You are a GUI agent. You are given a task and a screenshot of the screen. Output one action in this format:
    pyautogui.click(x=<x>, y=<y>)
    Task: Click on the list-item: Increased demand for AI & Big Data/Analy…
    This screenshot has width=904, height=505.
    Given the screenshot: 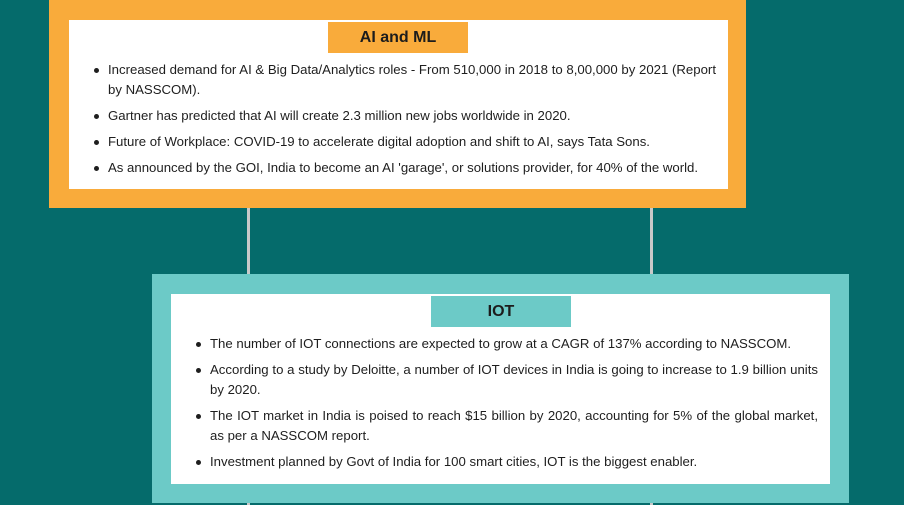 What is the action you would take?
    pyautogui.click(x=405, y=80)
    